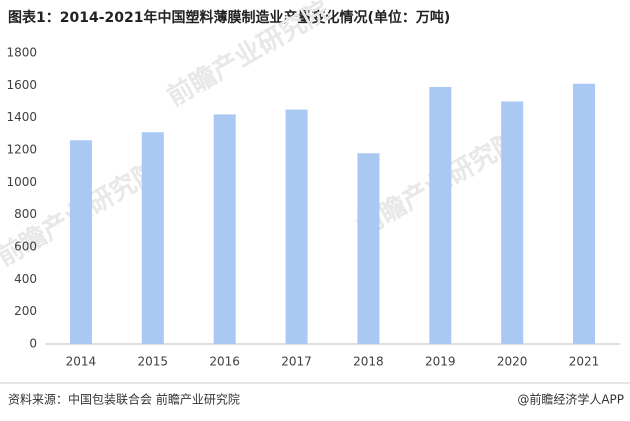  What do you see at coordinates (25, 279) in the screenshot?
I see `y-tick-label: 400` at bounding box center [25, 279].